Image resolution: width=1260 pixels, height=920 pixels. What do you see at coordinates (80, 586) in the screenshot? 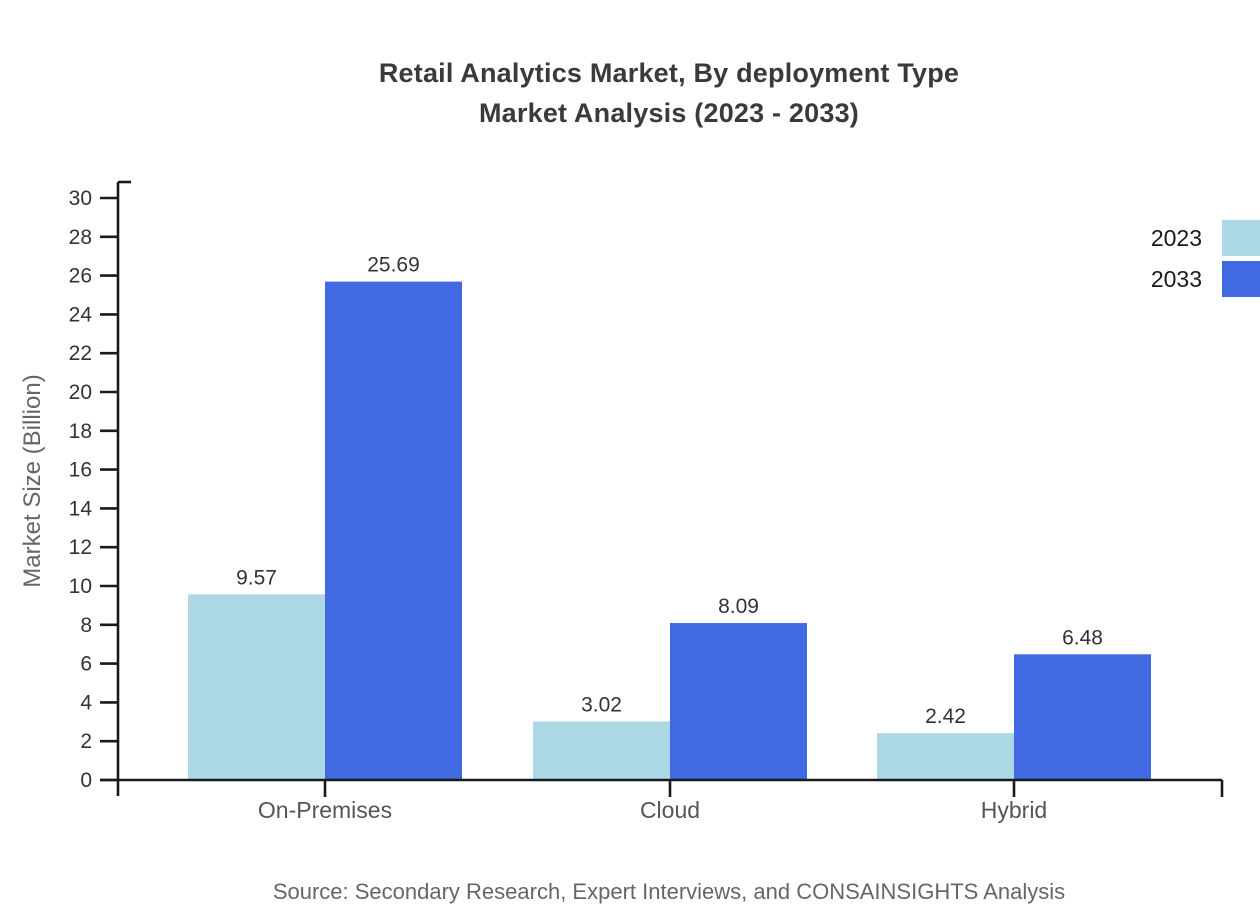
I see `y-tick-label: 10` at bounding box center [80, 586].